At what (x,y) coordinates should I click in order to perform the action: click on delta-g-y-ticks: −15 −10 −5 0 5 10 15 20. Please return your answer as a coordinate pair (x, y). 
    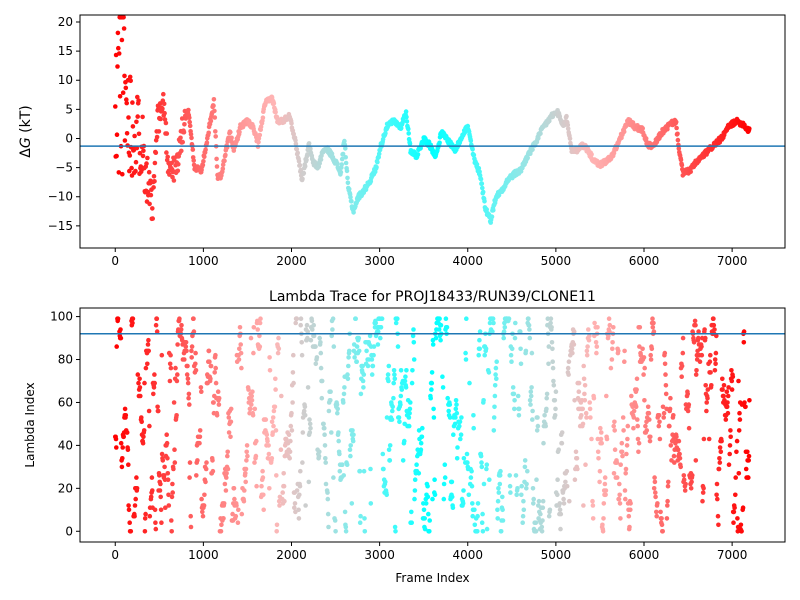
    Looking at the image, I should click on (64, 124).